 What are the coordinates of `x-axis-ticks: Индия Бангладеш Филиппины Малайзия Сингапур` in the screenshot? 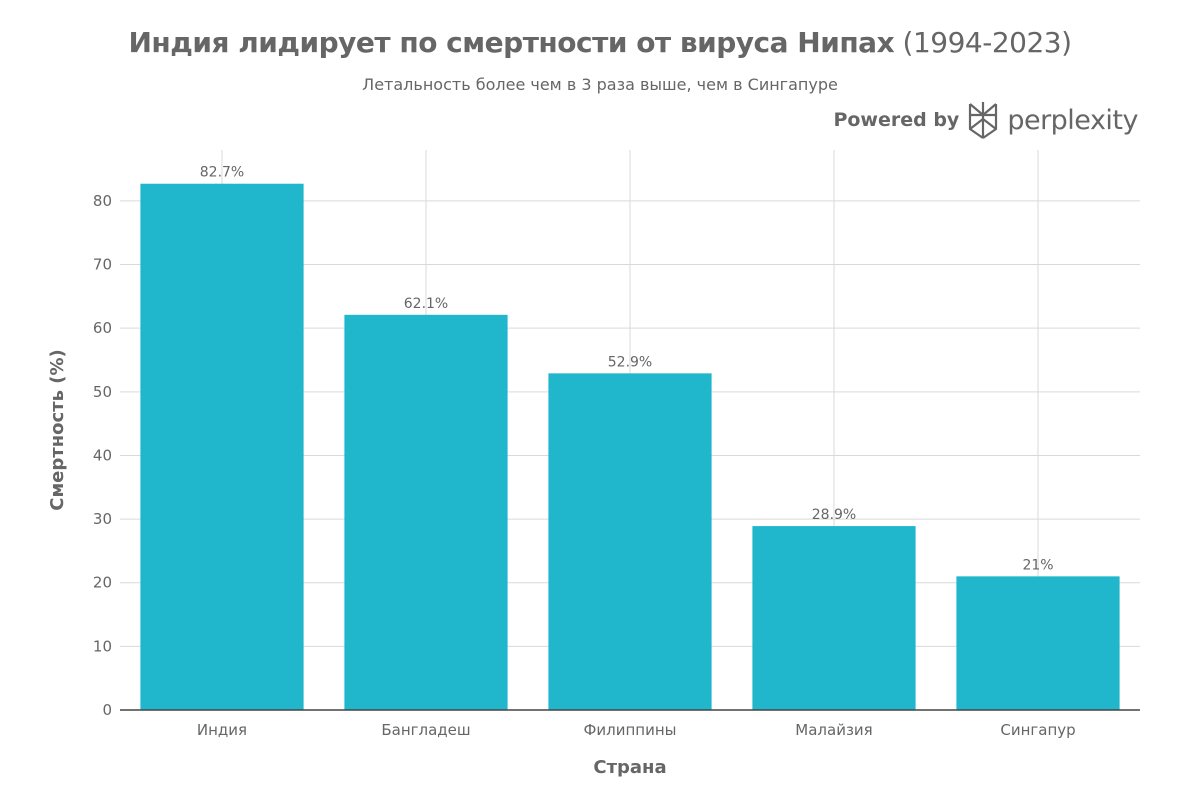 It's located at (636, 730).